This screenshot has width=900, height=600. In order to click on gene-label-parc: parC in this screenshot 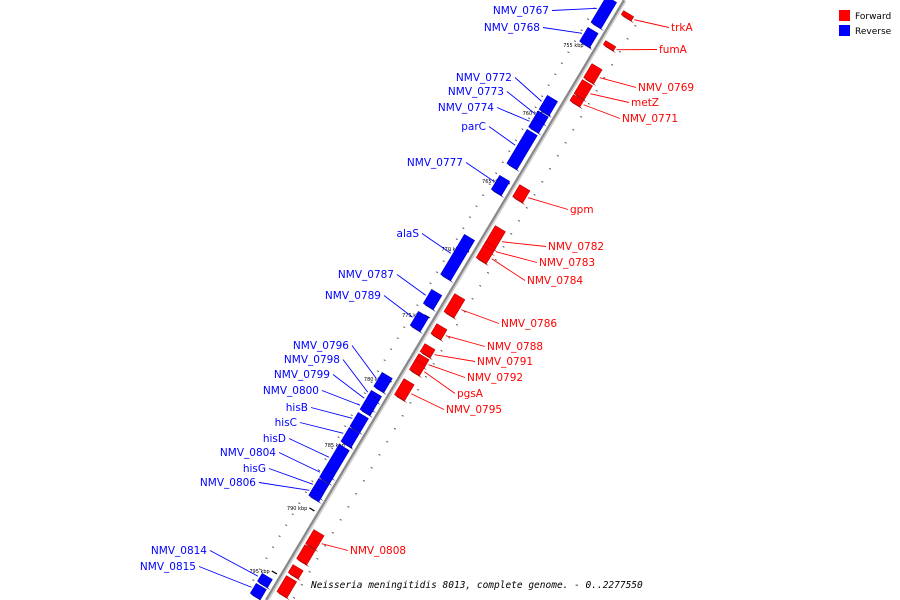, I will do `click(473, 127)`.